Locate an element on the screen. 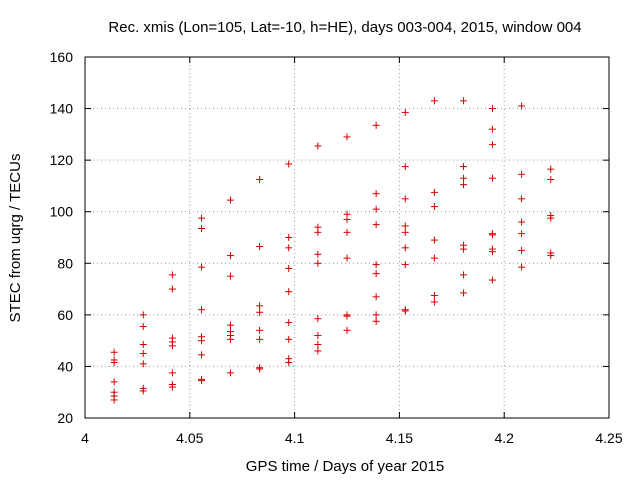 Image resolution: width=640 pixels, height=480 pixels. y-tick-label: 120 is located at coordinates (62, 160).